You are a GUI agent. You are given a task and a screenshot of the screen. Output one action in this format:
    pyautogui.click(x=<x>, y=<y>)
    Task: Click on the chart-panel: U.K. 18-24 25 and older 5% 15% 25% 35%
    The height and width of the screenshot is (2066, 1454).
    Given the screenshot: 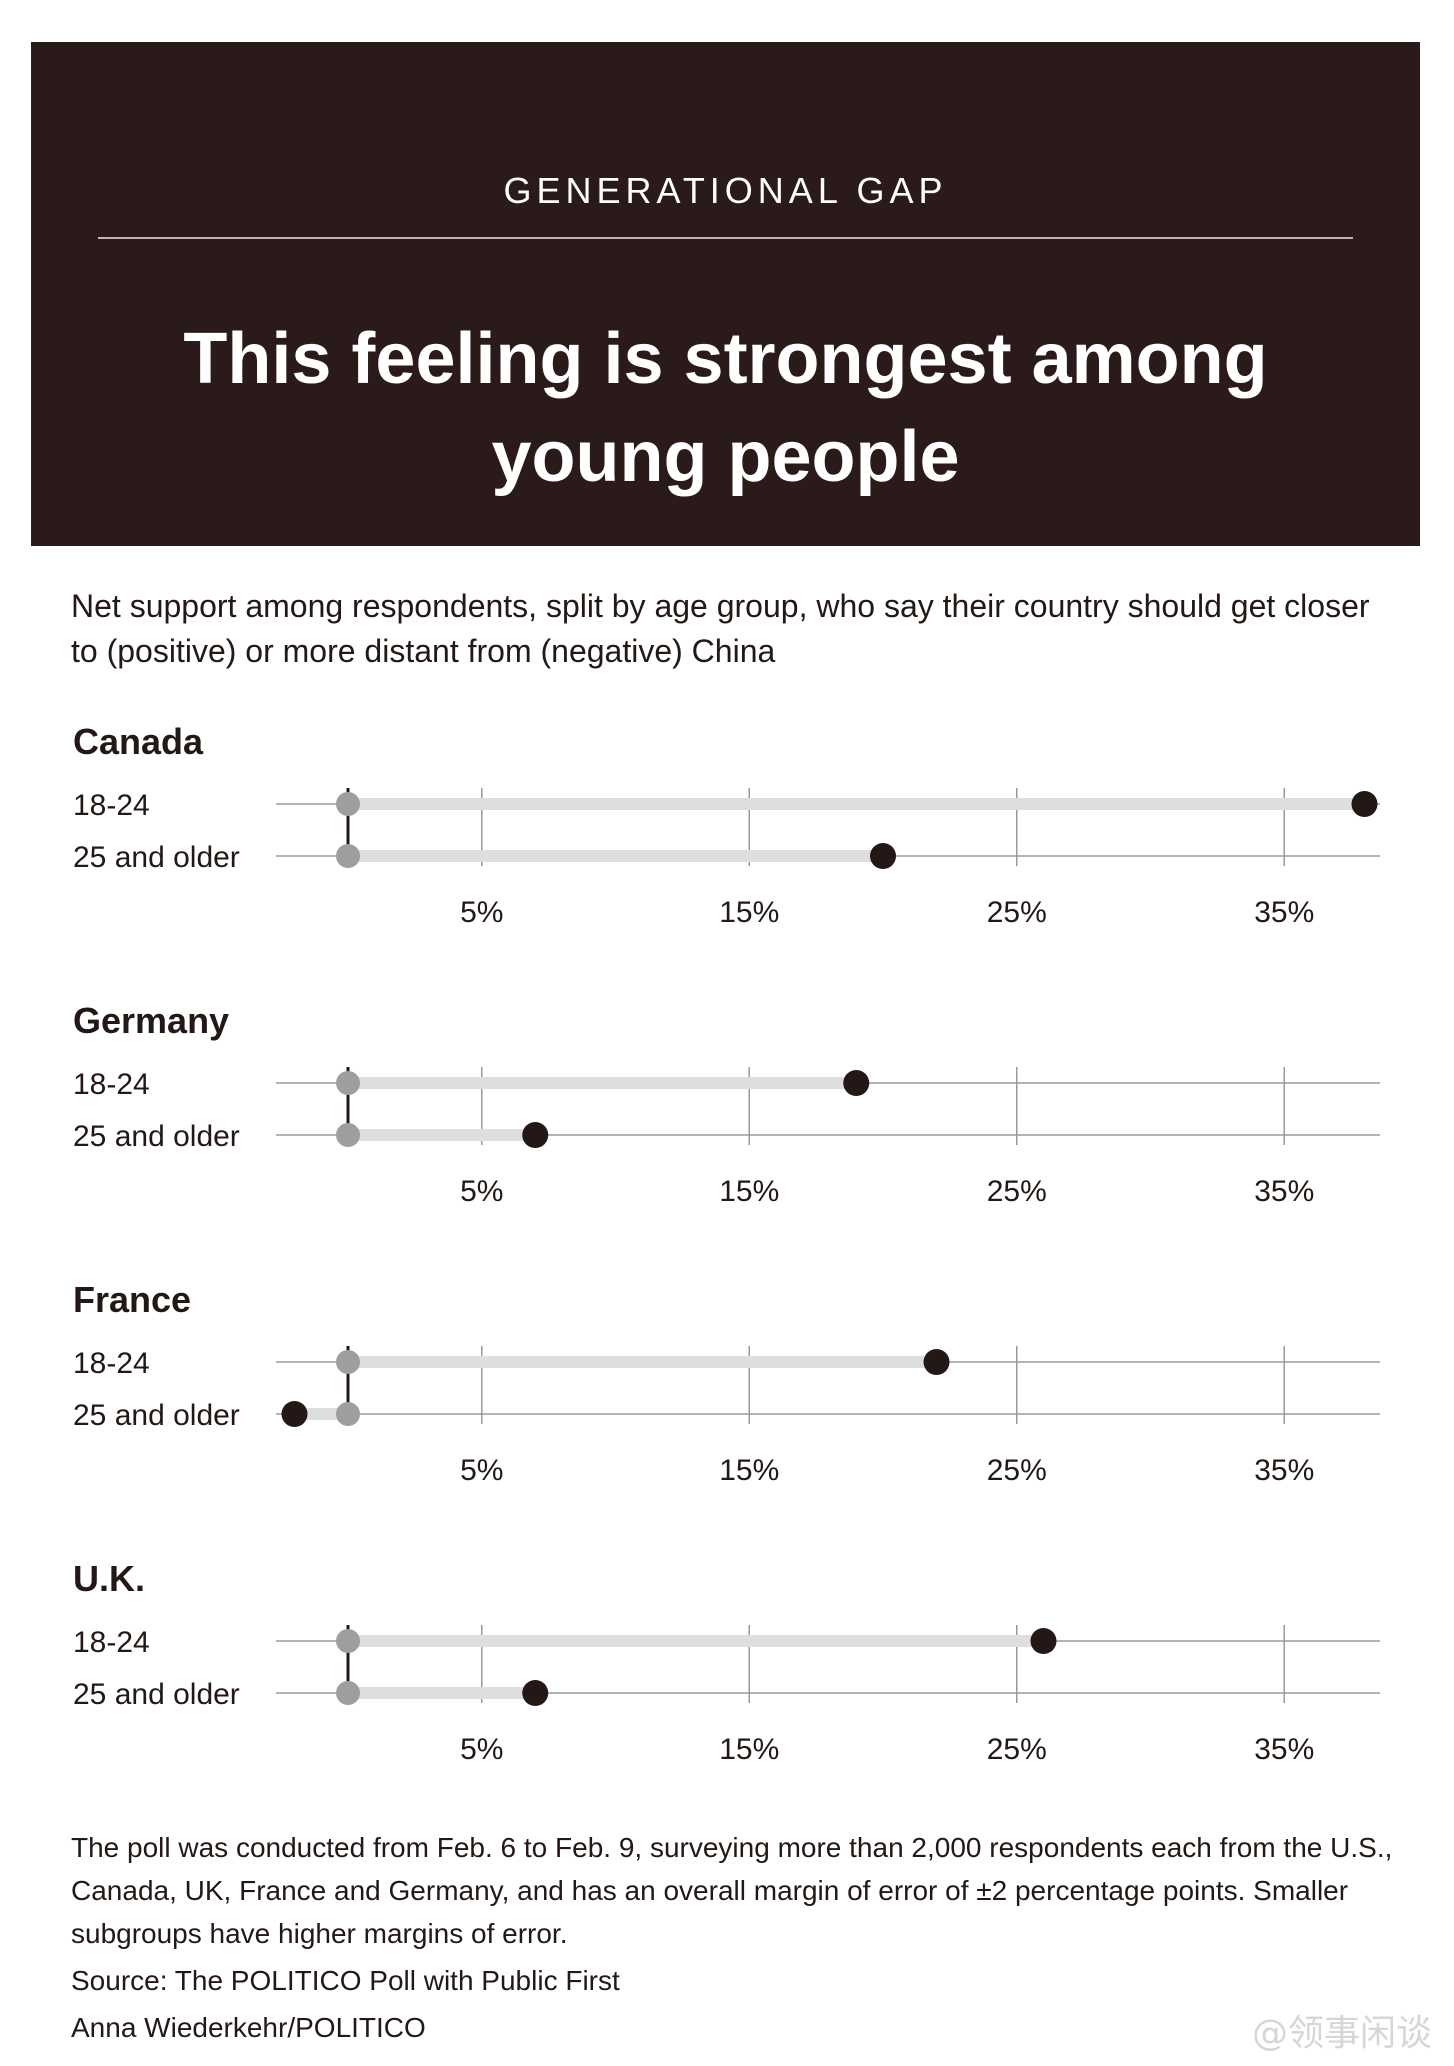 What is the action you would take?
    pyautogui.click(x=726, y=1662)
    